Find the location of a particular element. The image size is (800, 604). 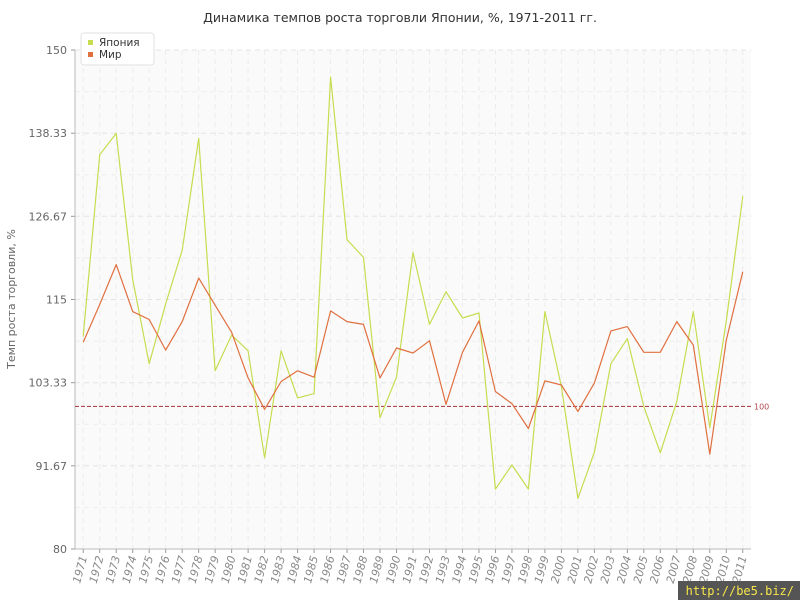

legend-box is located at coordinates (117, 49).